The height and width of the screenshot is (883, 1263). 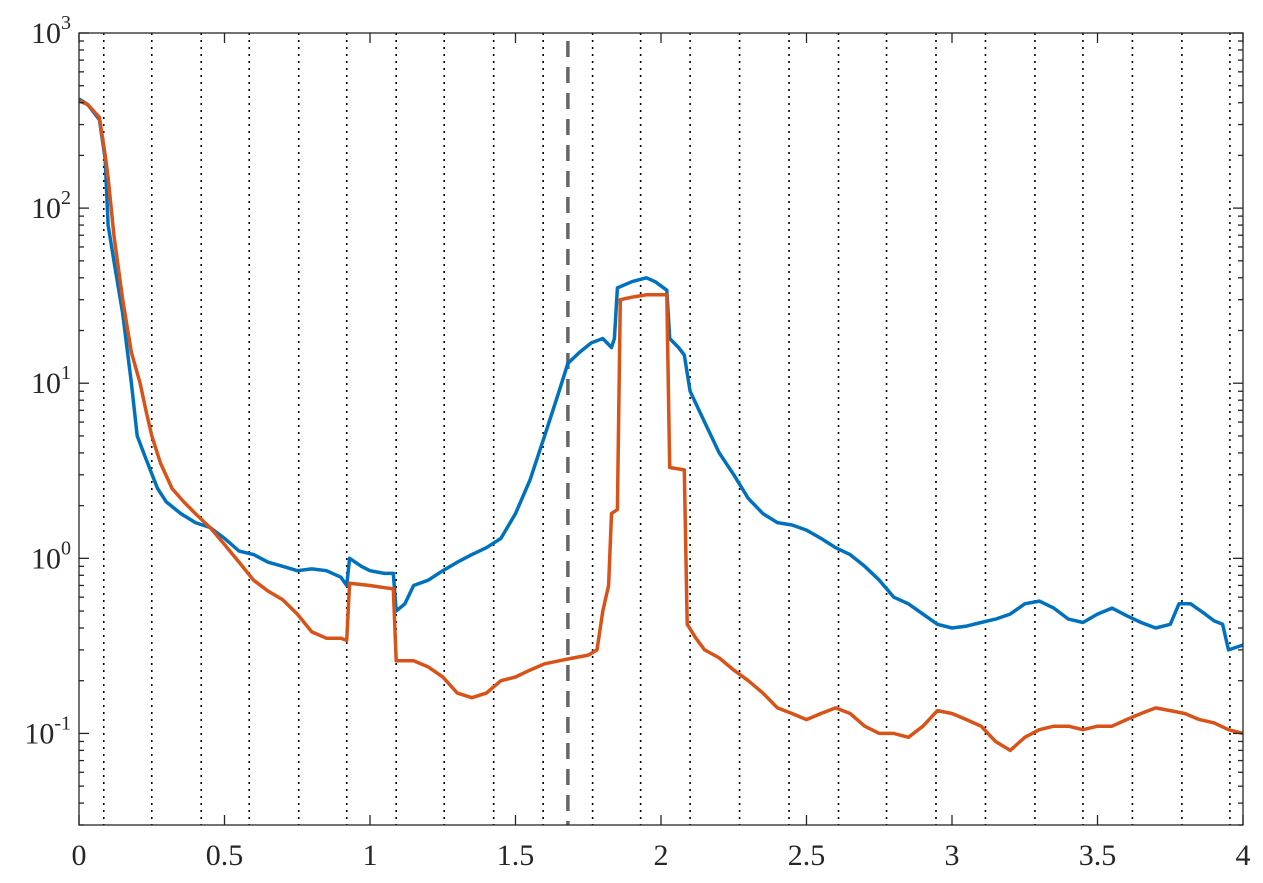 What do you see at coordinates (952, 855) in the screenshot?
I see `x-tick-label: 3` at bounding box center [952, 855].